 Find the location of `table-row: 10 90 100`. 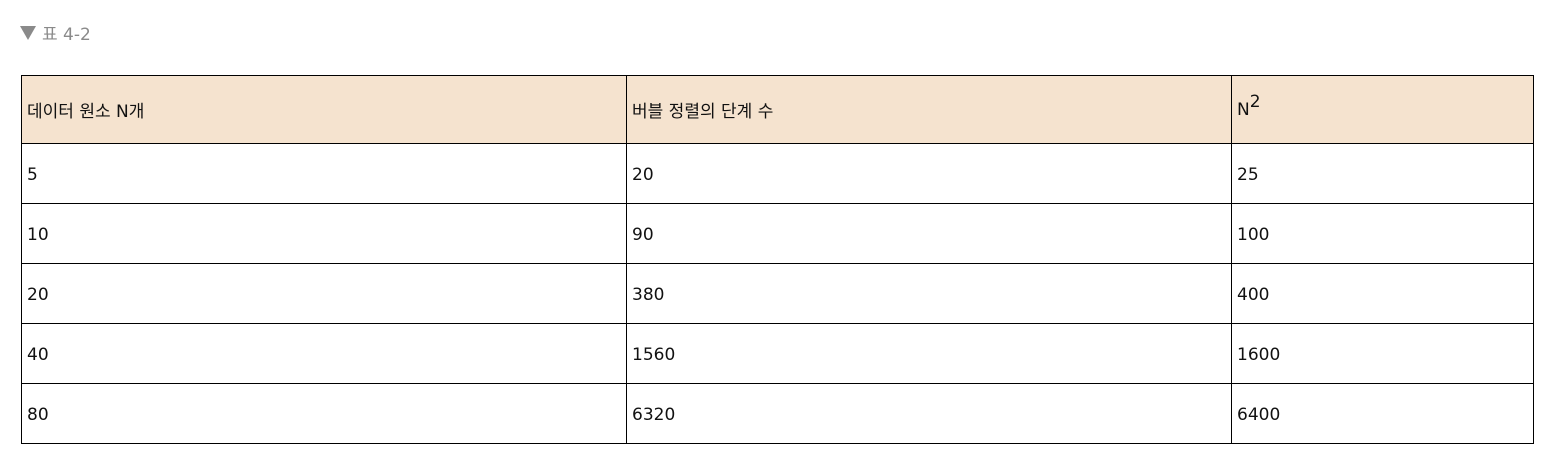

table-row: 10 90 100 is located at coordinates (777, 233).